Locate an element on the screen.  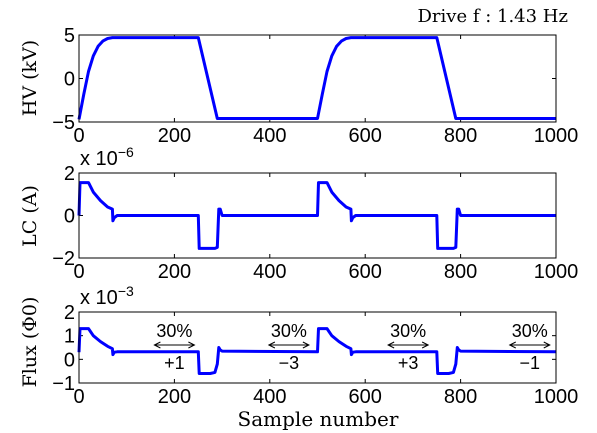
flux-ytick-label: −1 is located at coordinates (63, 384).